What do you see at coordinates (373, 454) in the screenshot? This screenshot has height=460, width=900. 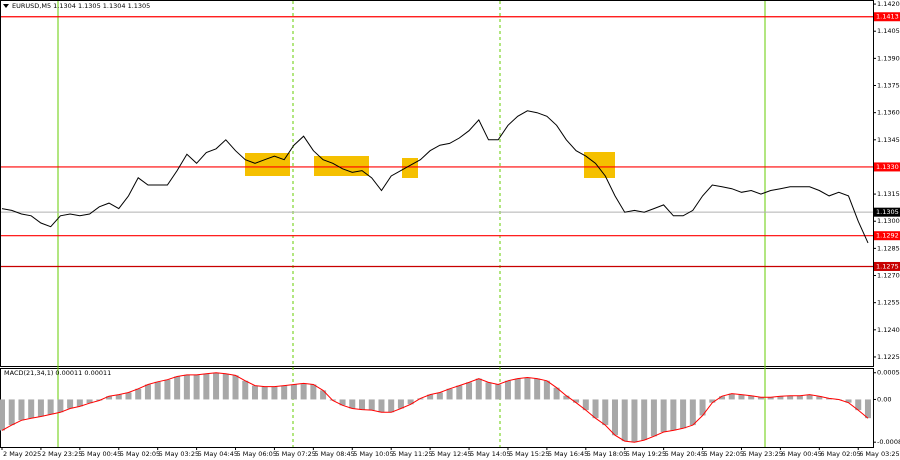 I see `x-tick-label: 5 May 10:05` at bounding box center [373, 454].